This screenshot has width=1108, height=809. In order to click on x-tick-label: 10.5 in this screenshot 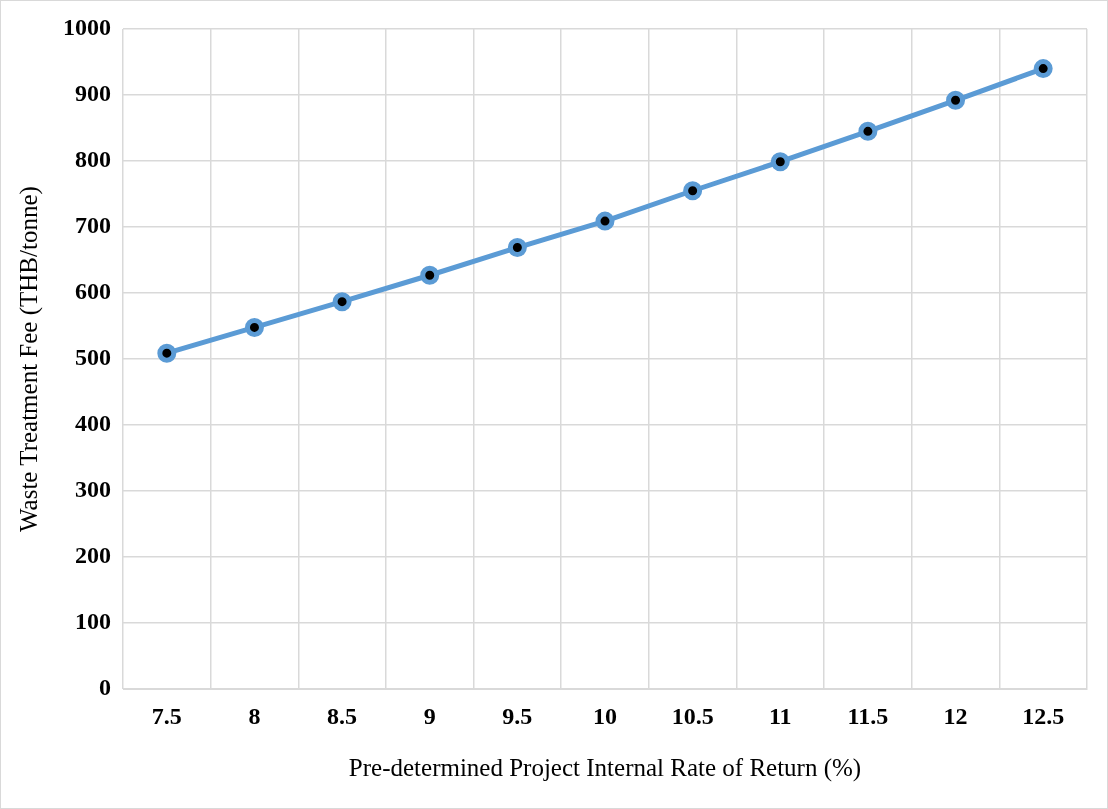, I will do `click(692, 715)`.